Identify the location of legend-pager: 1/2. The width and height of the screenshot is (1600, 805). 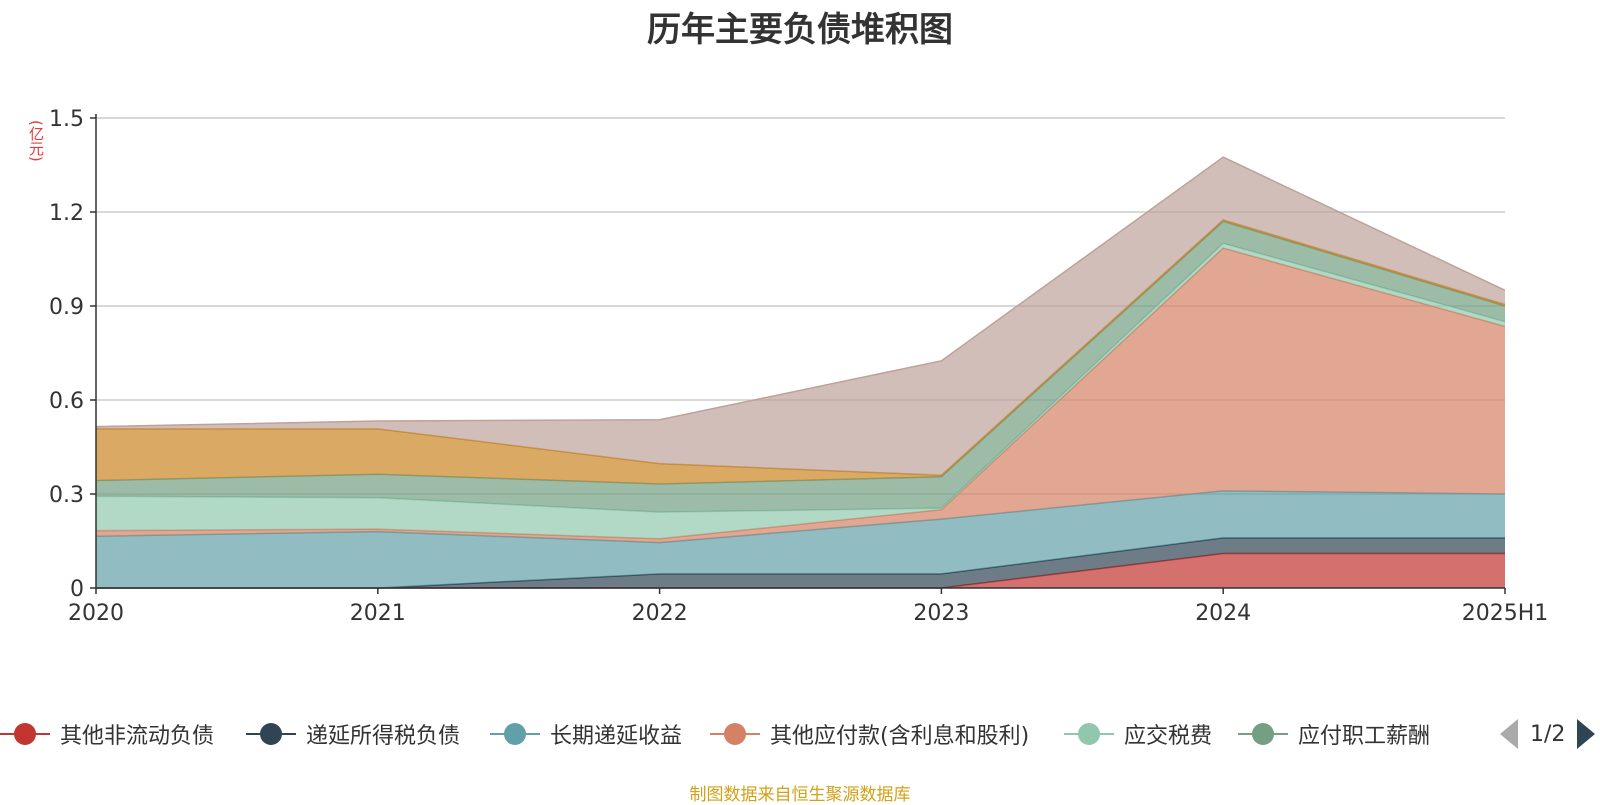
(1548, 734).